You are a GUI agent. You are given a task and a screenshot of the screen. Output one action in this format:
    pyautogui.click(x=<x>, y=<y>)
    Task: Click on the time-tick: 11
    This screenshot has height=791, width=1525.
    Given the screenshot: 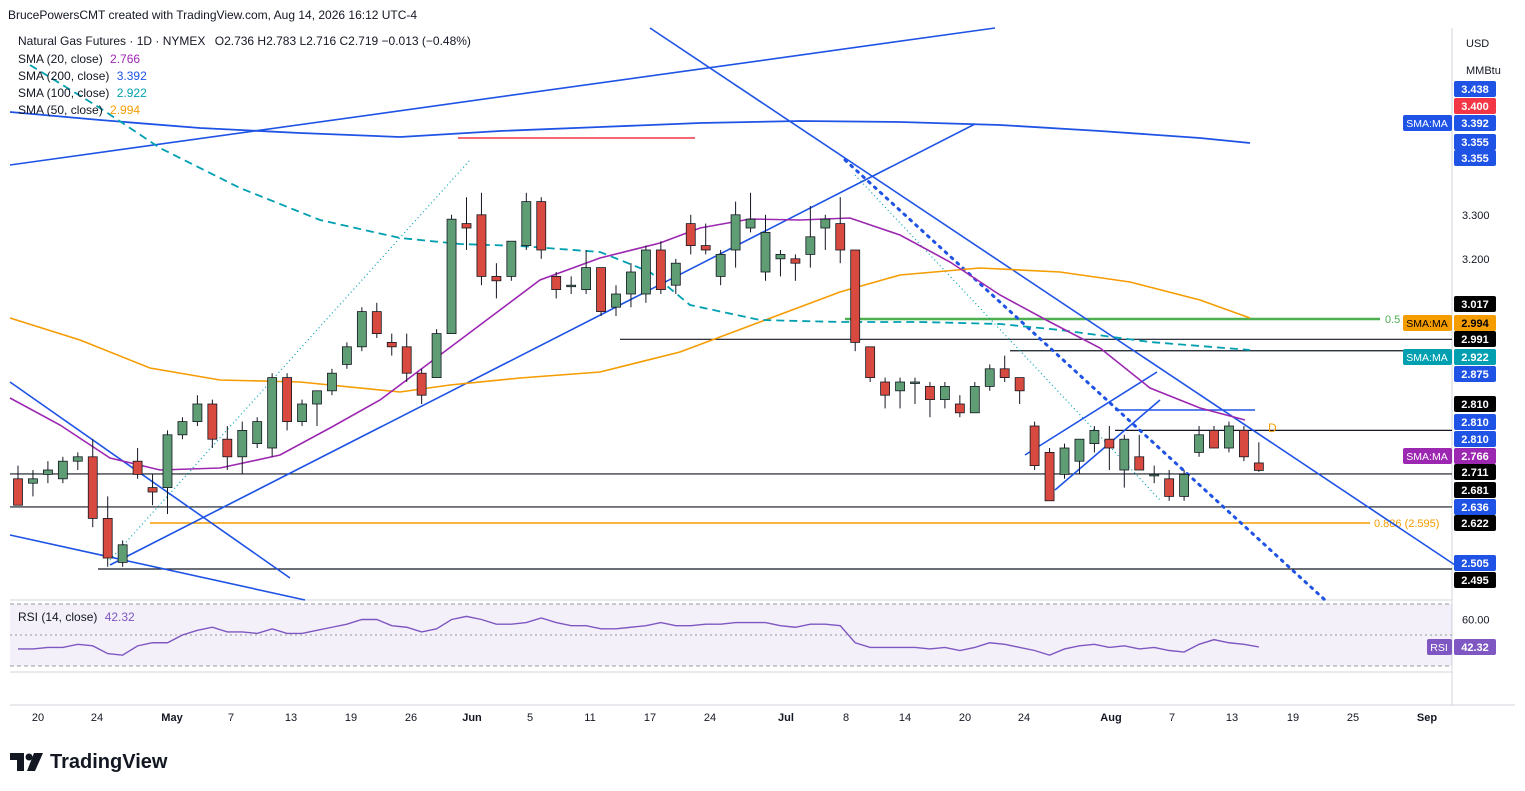 What is the action you would take?
    pyautogui.click(x=589, y=718)
    